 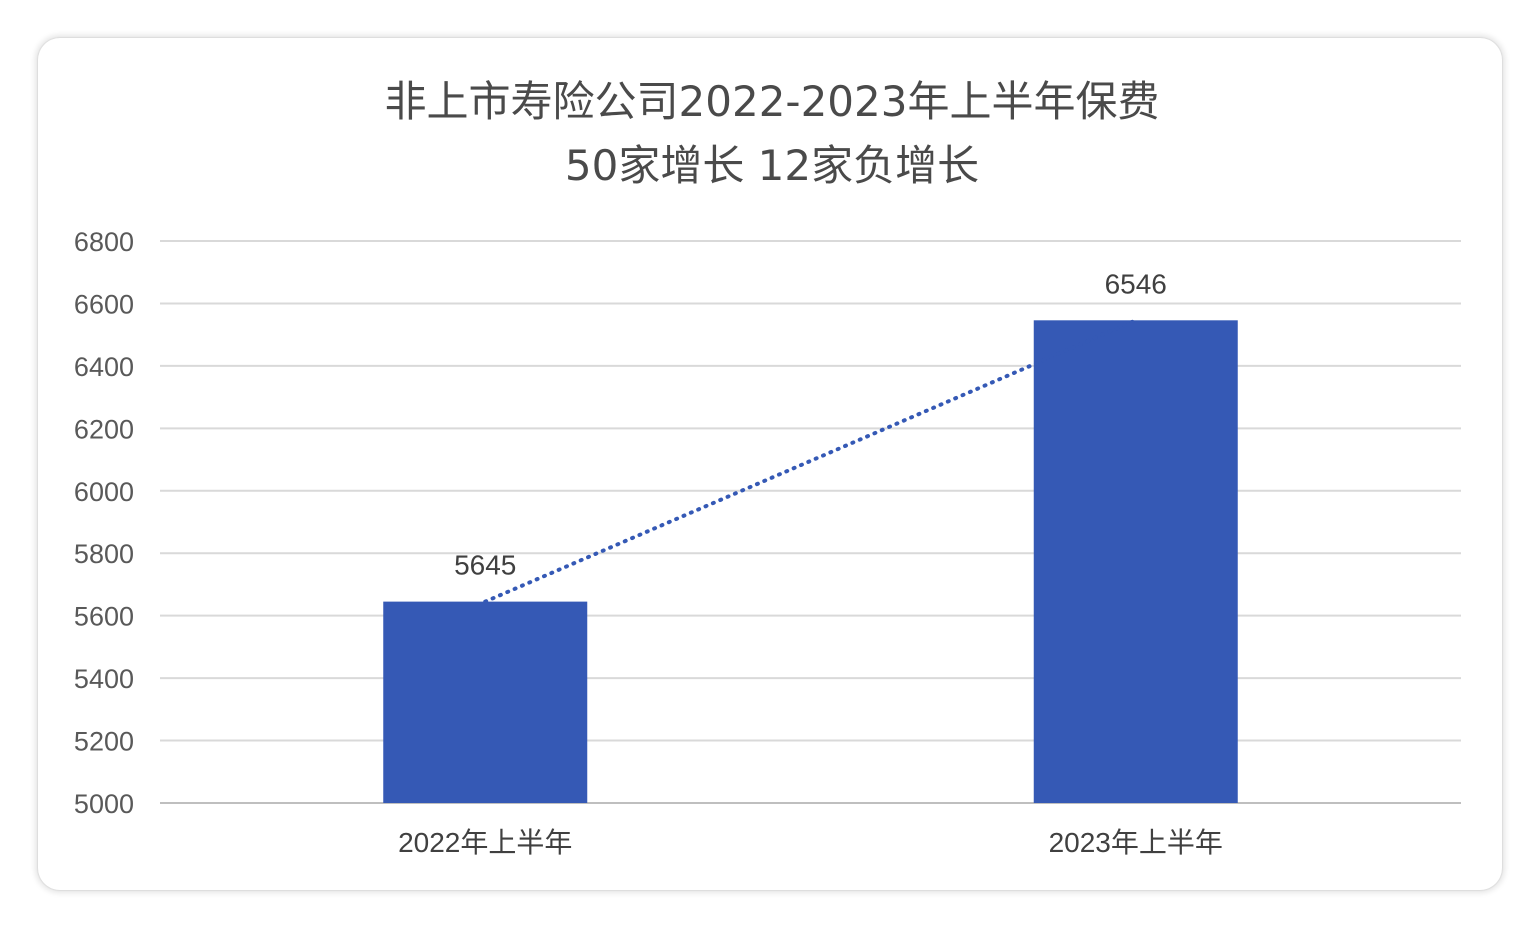 What do you see at coordinates (104, 492) in the screenshot?
I see `y-tick-label: 6000` at bounding box center [104, 492].